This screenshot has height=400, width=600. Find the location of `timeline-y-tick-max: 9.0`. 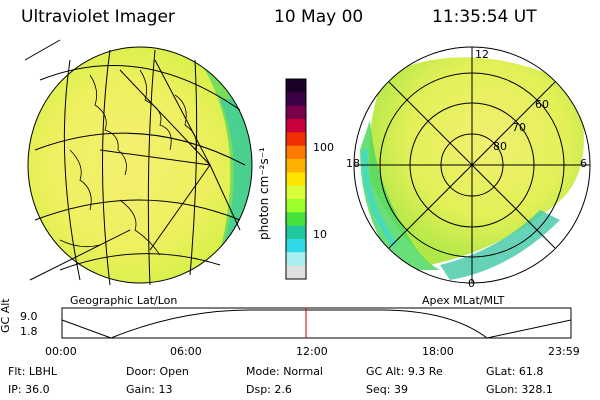

timeline-y-tick-max: 9.0 is located at coordinates (29, 316).